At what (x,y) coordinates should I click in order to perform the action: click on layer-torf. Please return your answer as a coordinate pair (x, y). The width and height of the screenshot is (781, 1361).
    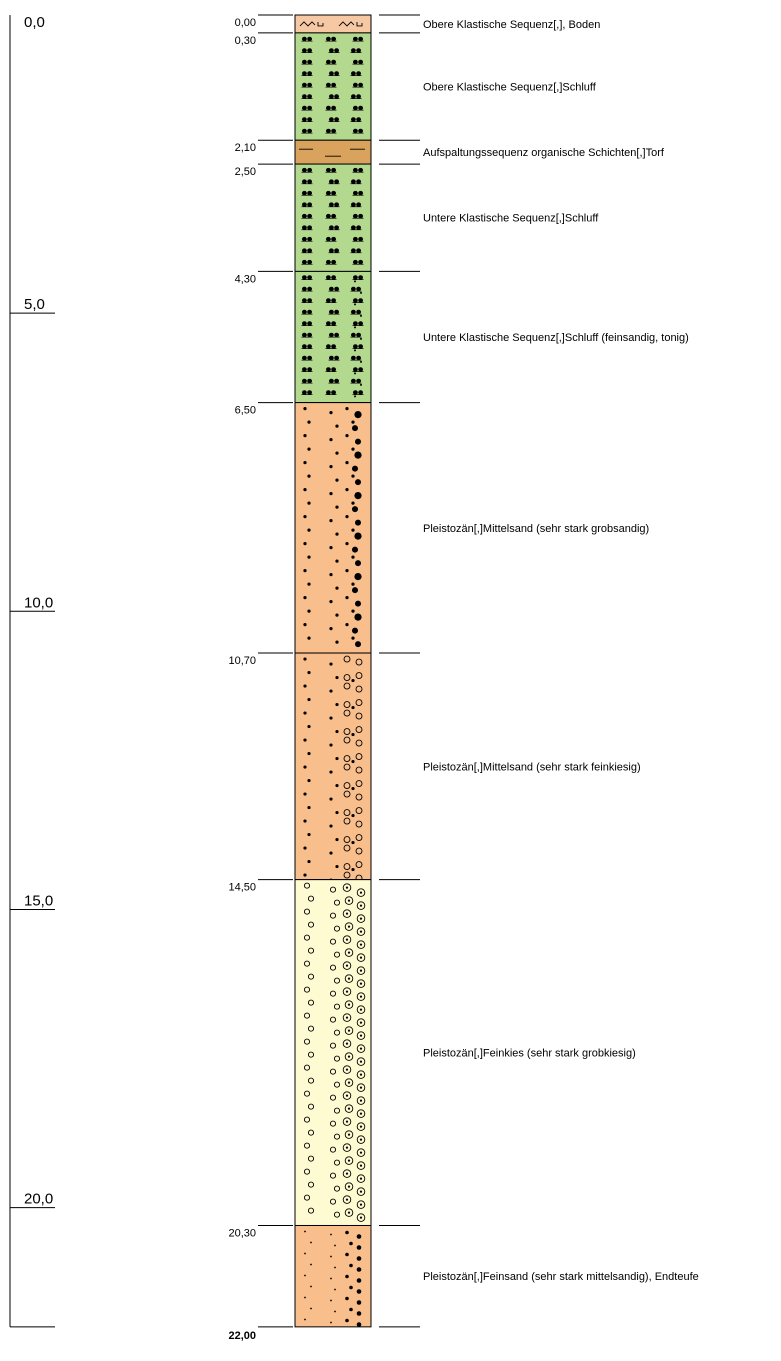
    Looking at the image, I should click on (333, 152).